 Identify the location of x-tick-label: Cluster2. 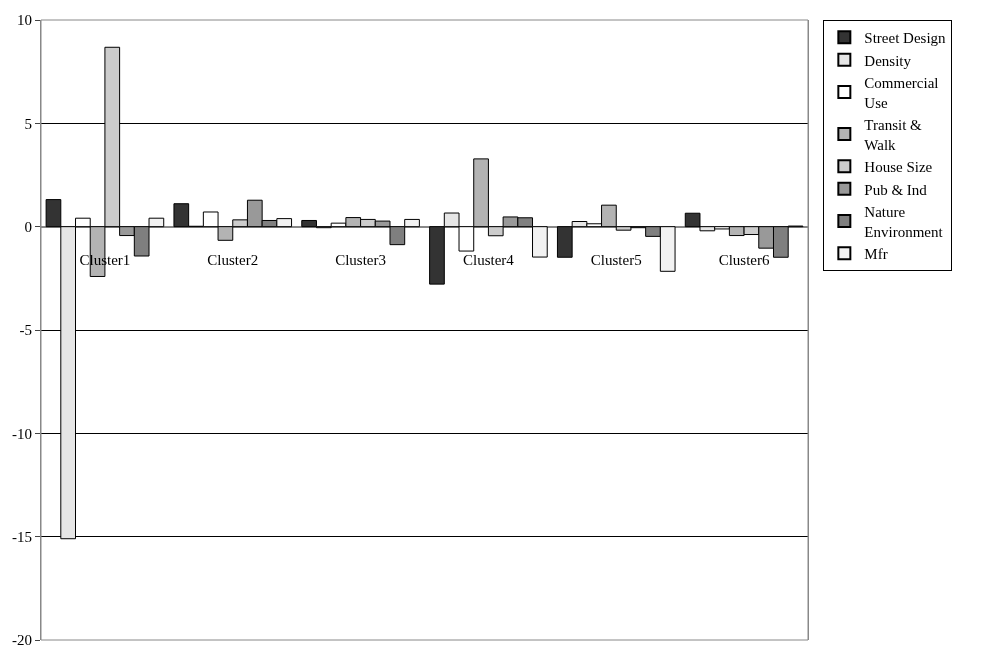
(233, 259).